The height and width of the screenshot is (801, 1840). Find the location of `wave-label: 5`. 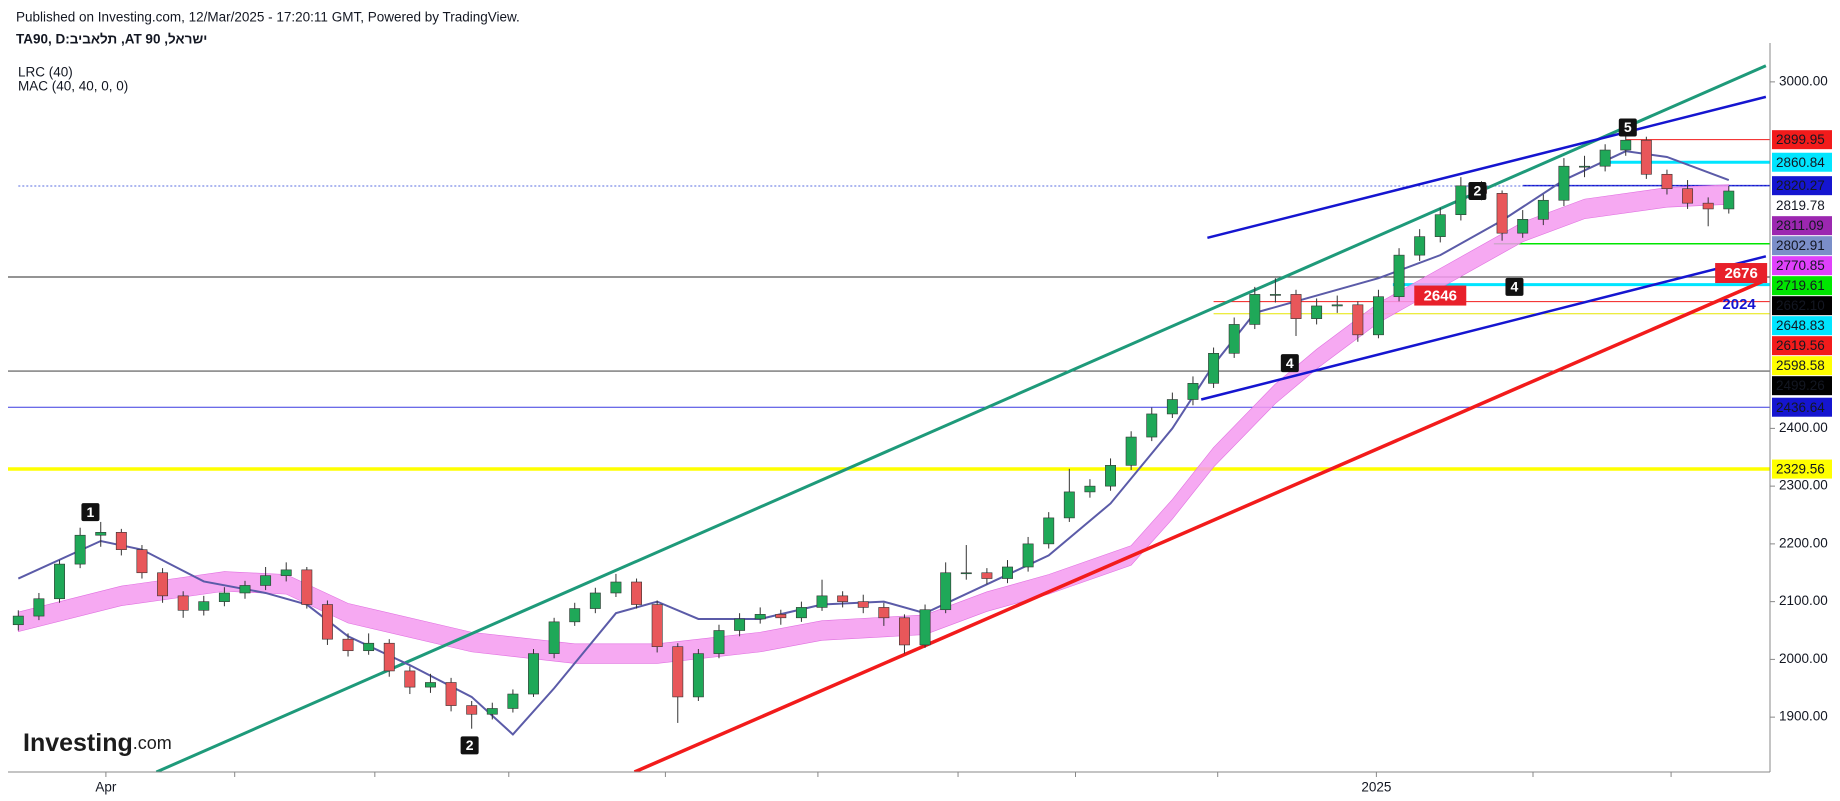

wave-label: 5 is located at coordinates (1628, 127).